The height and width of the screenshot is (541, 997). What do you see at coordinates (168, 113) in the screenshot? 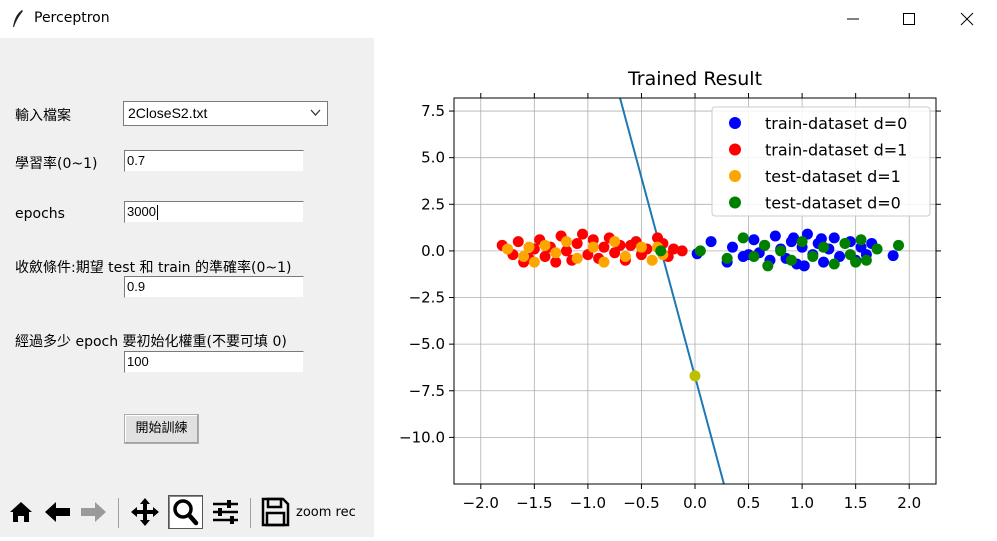
I see `file-select-value: 2CloseS2.txt` at bounding box center [168, 113].